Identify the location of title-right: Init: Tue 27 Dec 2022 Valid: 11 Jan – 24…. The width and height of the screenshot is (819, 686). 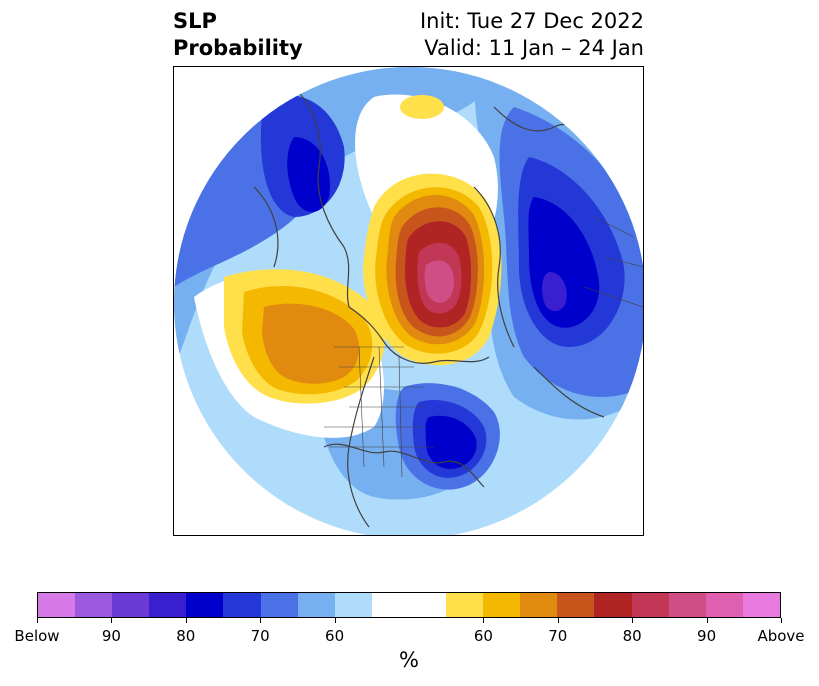
(532, 35).